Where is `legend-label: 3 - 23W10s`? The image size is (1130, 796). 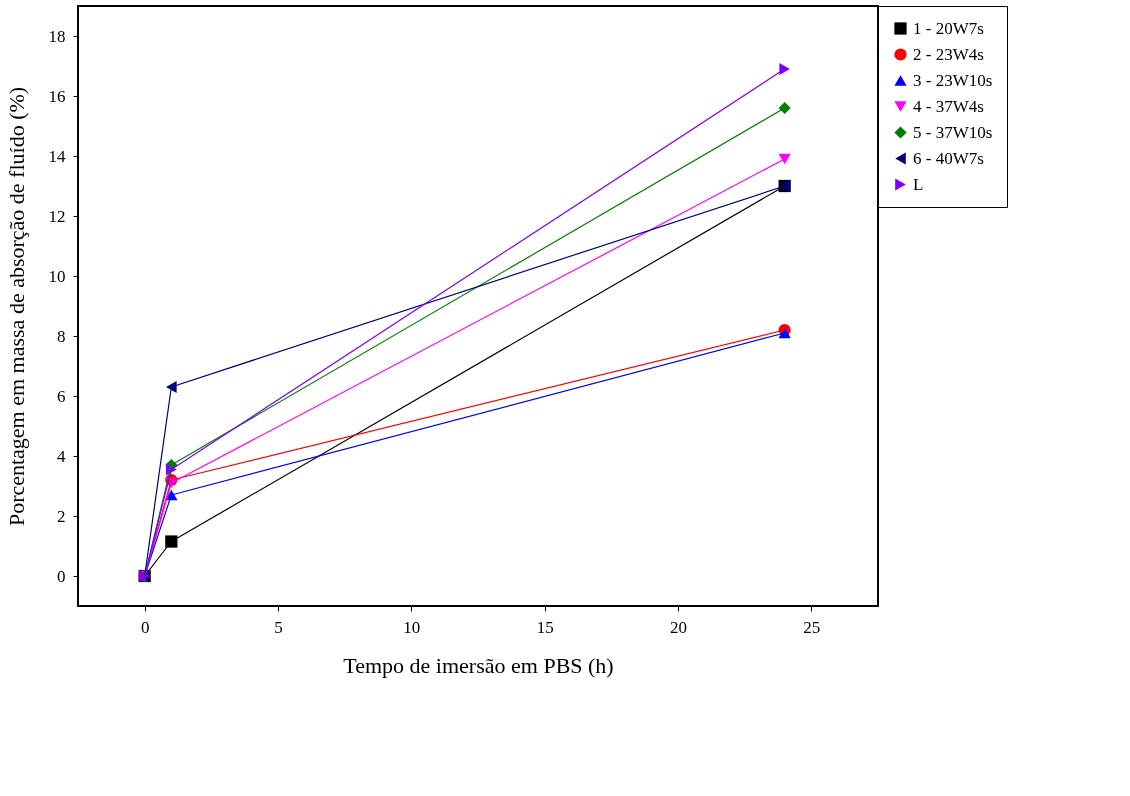
legend-label: 3 - 23W10s is located at coordinates (953, 80).